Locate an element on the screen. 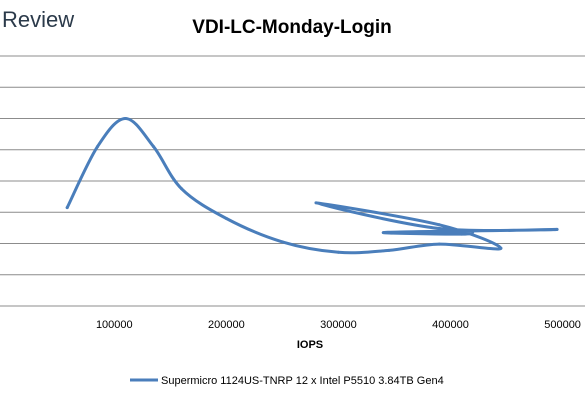 Image resolution: width=585 pixels, height=401 pixels. x-axis-ticks: 100000 200000 300000 400000 500000 is located at coordinates (338, 325).